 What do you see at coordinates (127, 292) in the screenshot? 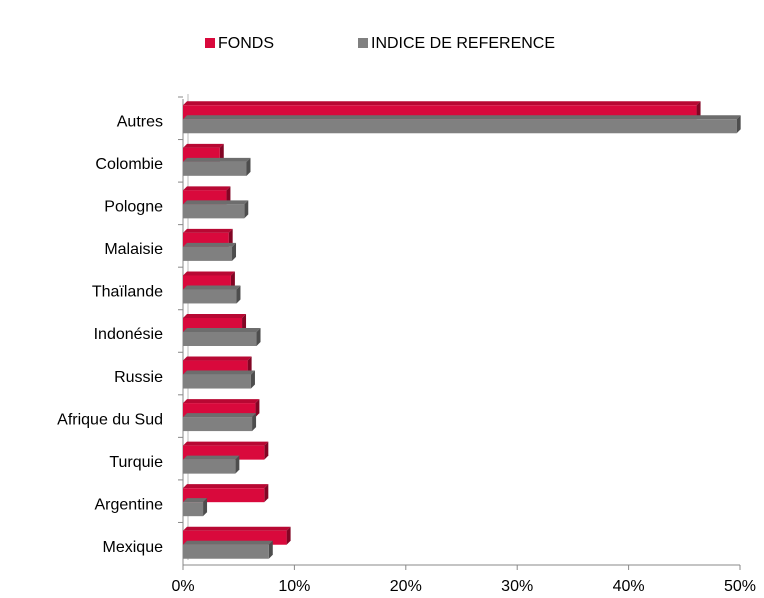
I see `y-tick-label: Thaïlande` at bounding box center [127, 292].